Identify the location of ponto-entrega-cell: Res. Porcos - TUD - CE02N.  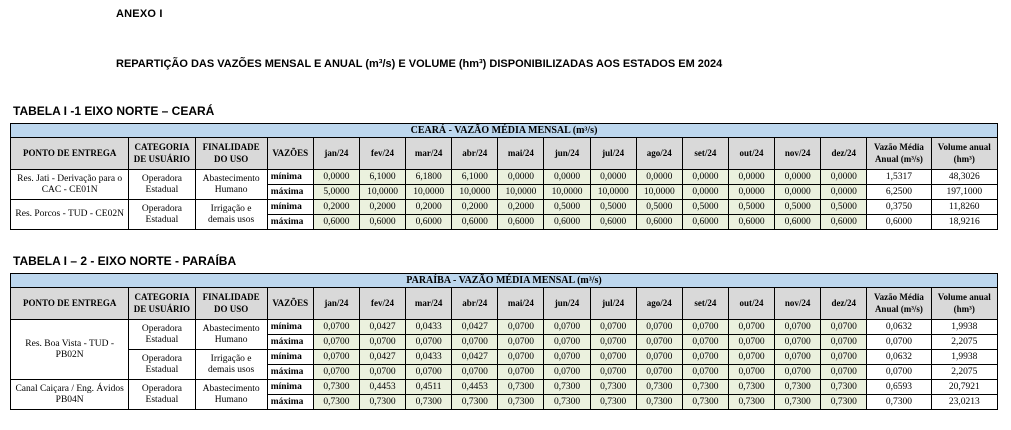
(69, 214).